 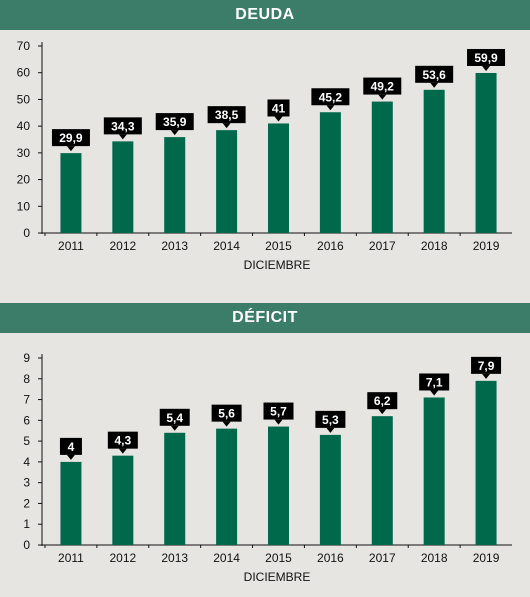 What do you see at coordinates (330, 246) in the screenshot?
I see `deuda-xtick-label: 2016` at bounding box center [330, 246].